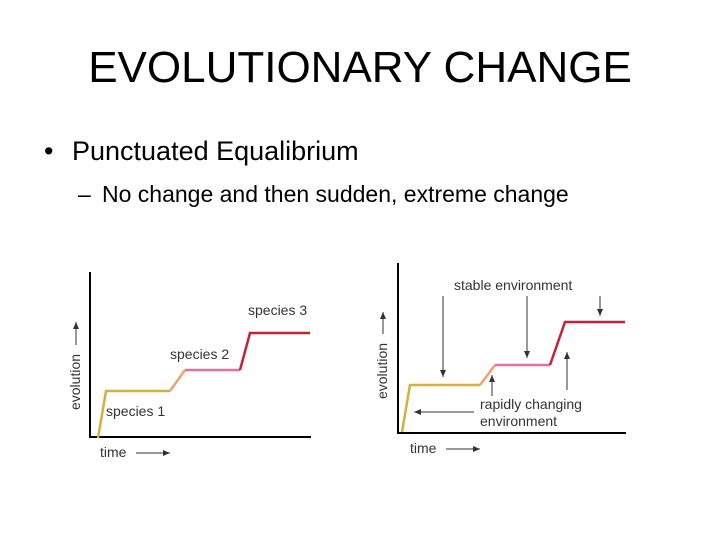 Image resolution: width=720 pixels, height=540 pixels. What do you see at coordinates (518, 421) in the screenshot?
I see `rapid-label: environment` at bounding box center [518, 421].